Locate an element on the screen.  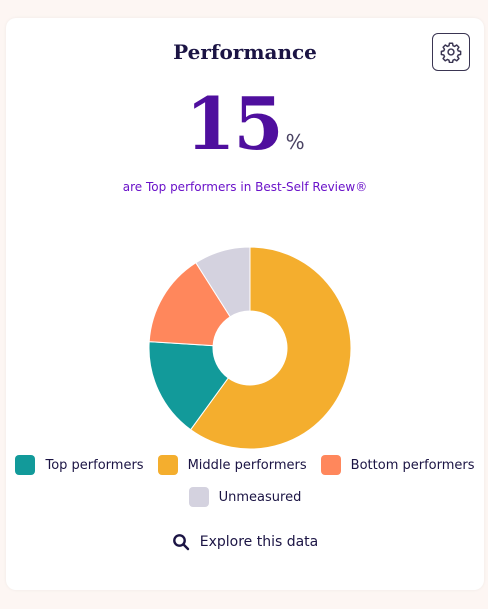
gear-icon is located at coordinates (451, 52).